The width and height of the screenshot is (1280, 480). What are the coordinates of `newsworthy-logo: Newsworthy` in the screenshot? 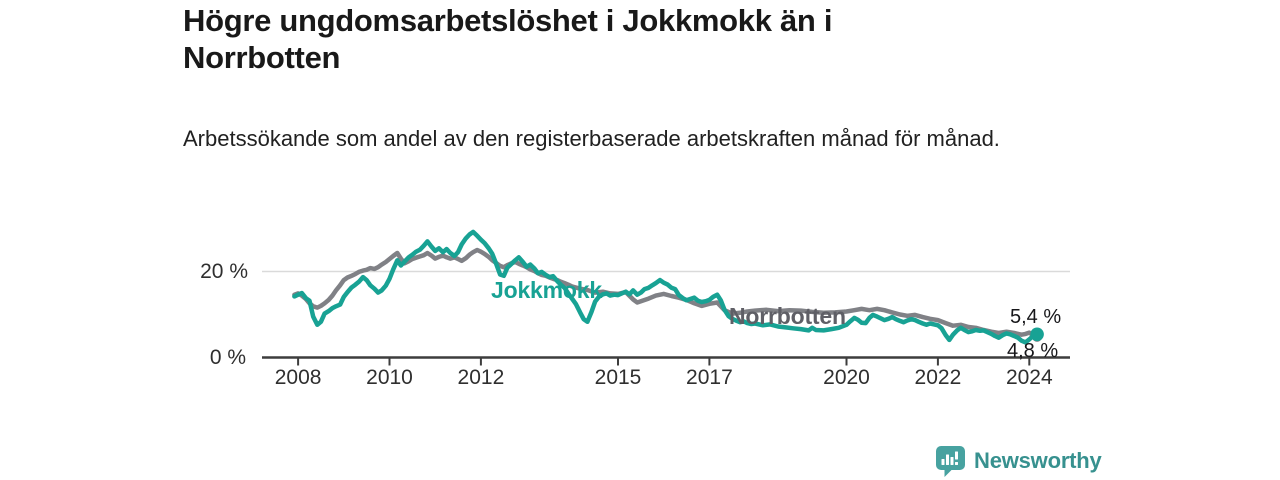 It's located at (1018, 461).